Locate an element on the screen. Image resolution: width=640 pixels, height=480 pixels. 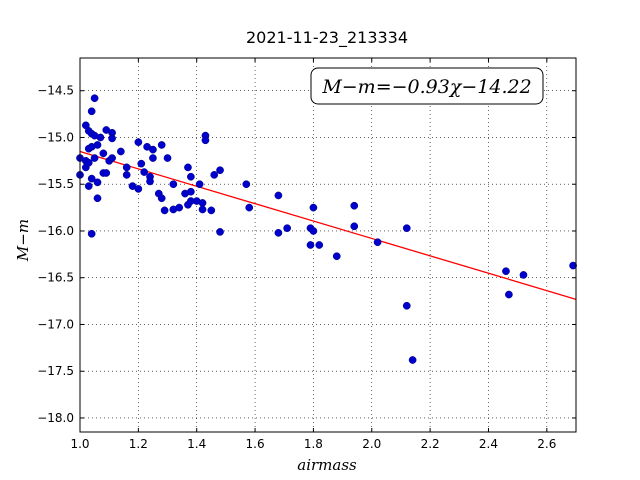
x-tick-label: 2.4 is located at coordinates (488, 444).